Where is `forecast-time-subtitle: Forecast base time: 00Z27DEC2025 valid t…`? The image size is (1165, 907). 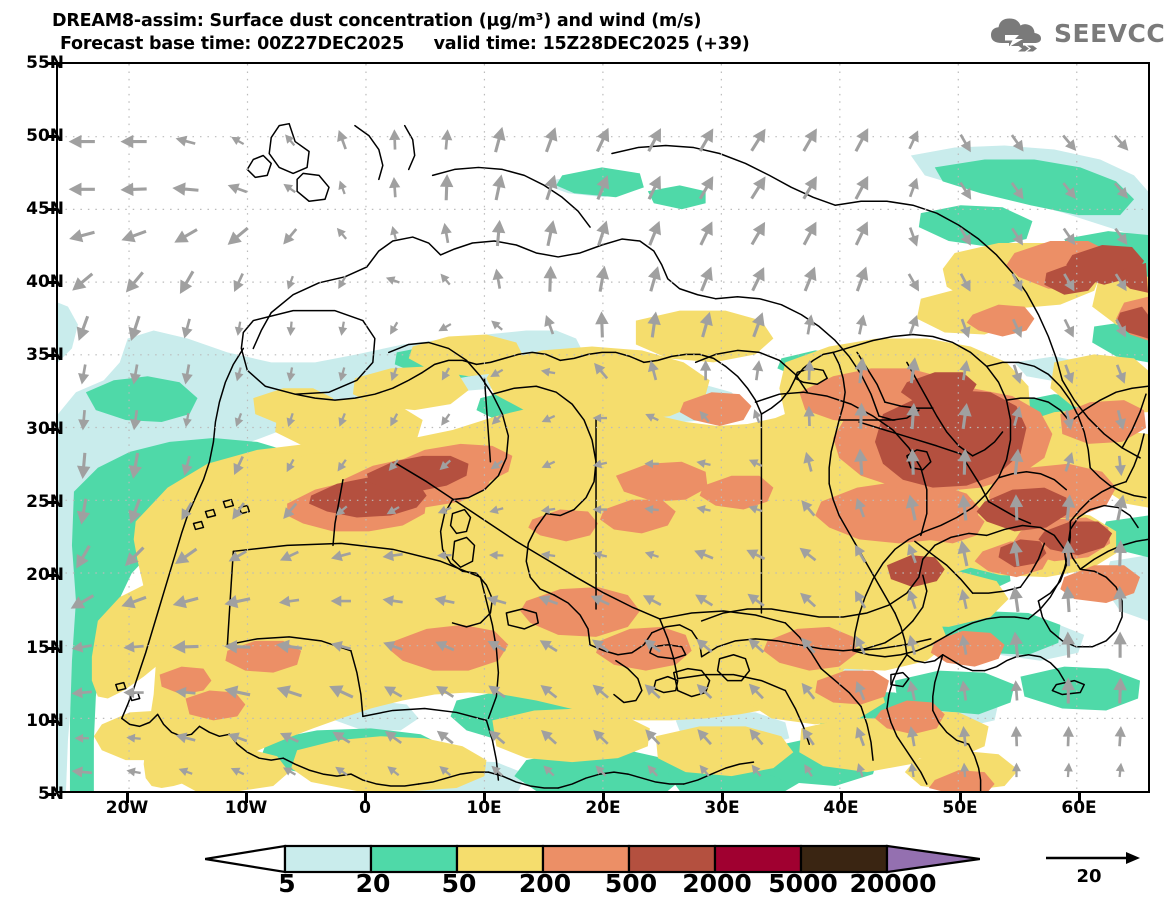 forecast-time-subtitle: Forecast base time: 00Z27DEC2025 valid t… is located at coordinates (405, 44).